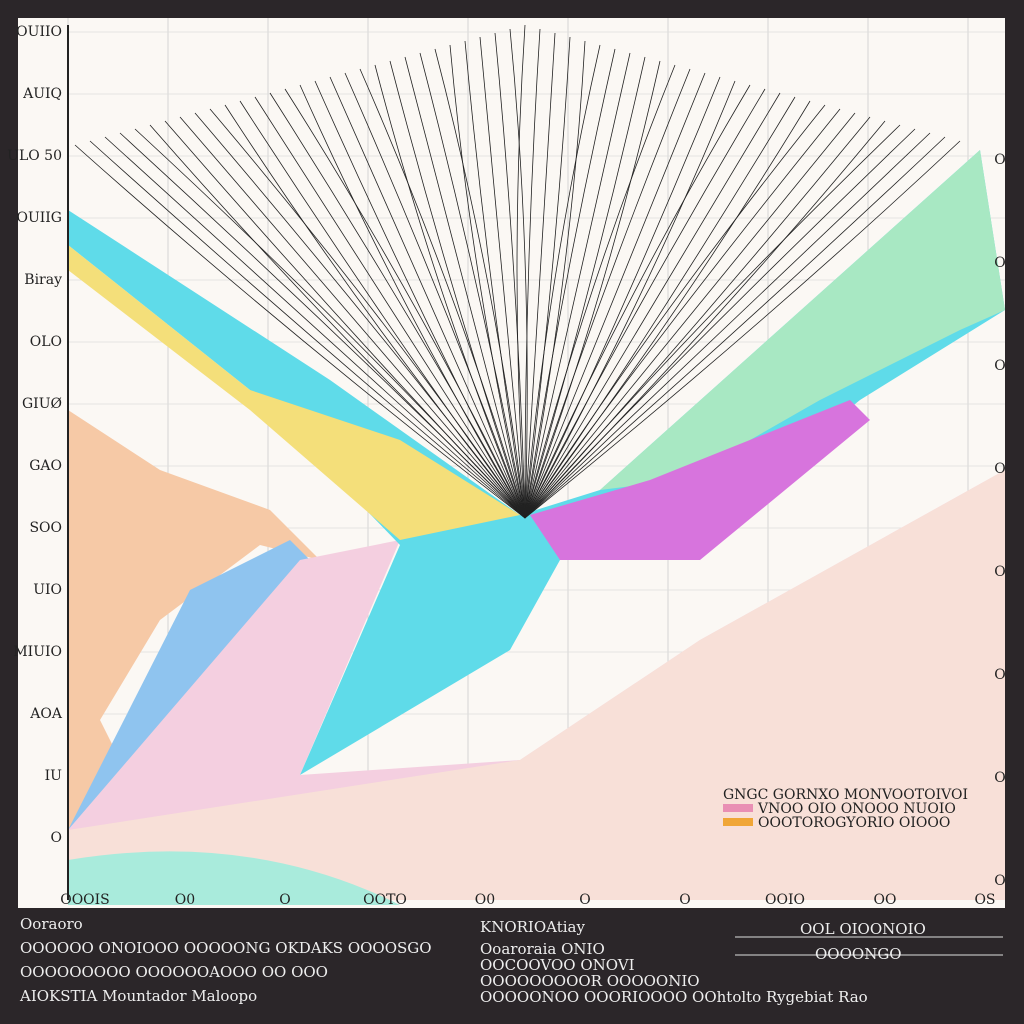  I want to click on legend-label: VNOO OIO ONOOO NUOIO, so click(856, 809).